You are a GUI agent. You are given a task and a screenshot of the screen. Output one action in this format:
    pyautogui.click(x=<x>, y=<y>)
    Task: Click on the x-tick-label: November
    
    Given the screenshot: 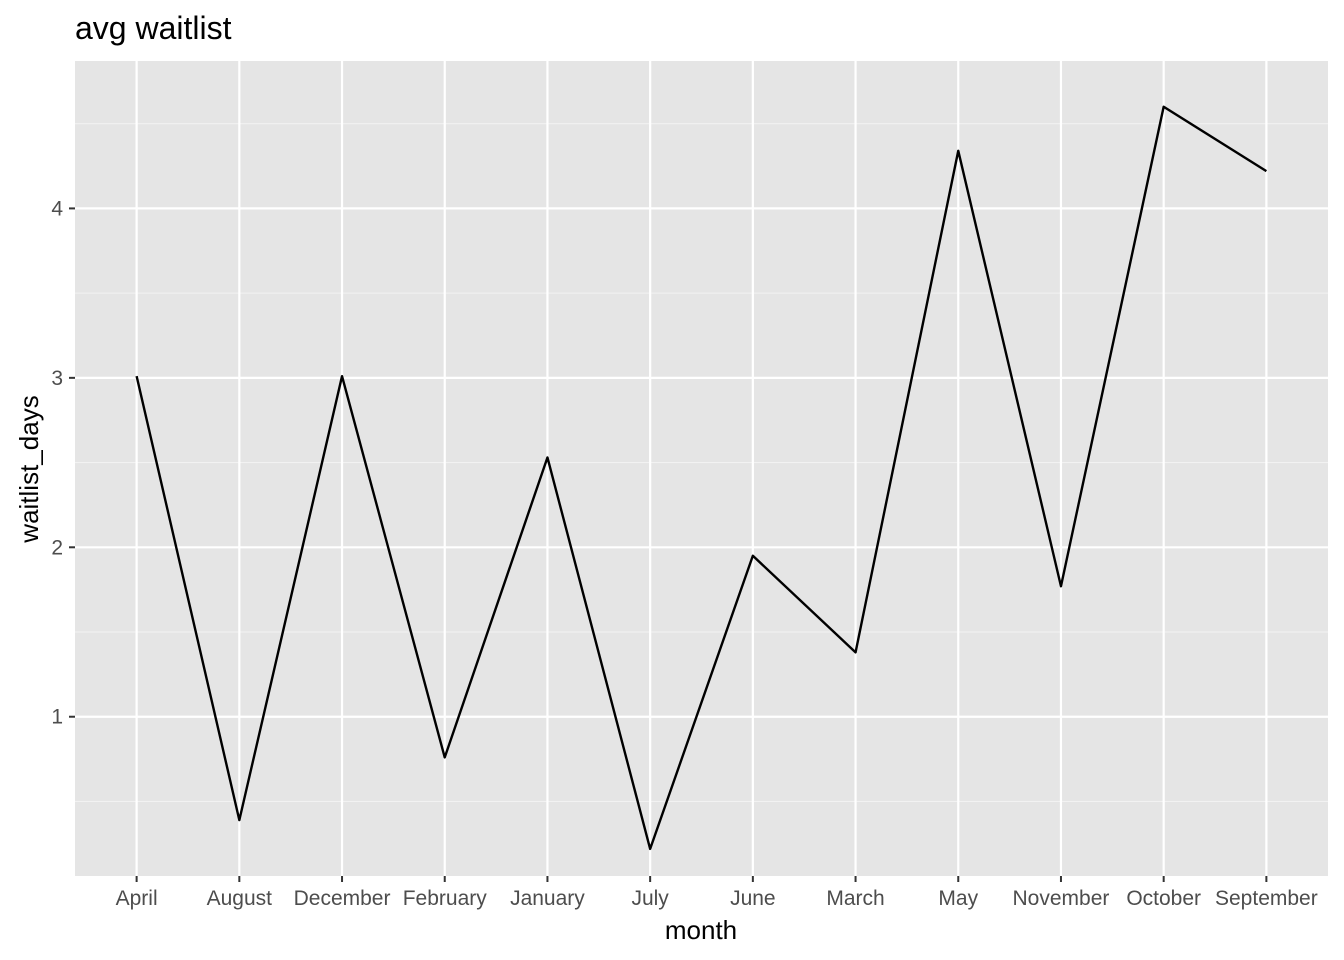 What is the action you would take?
    pyautogui.click(x=1061, y=898)
    